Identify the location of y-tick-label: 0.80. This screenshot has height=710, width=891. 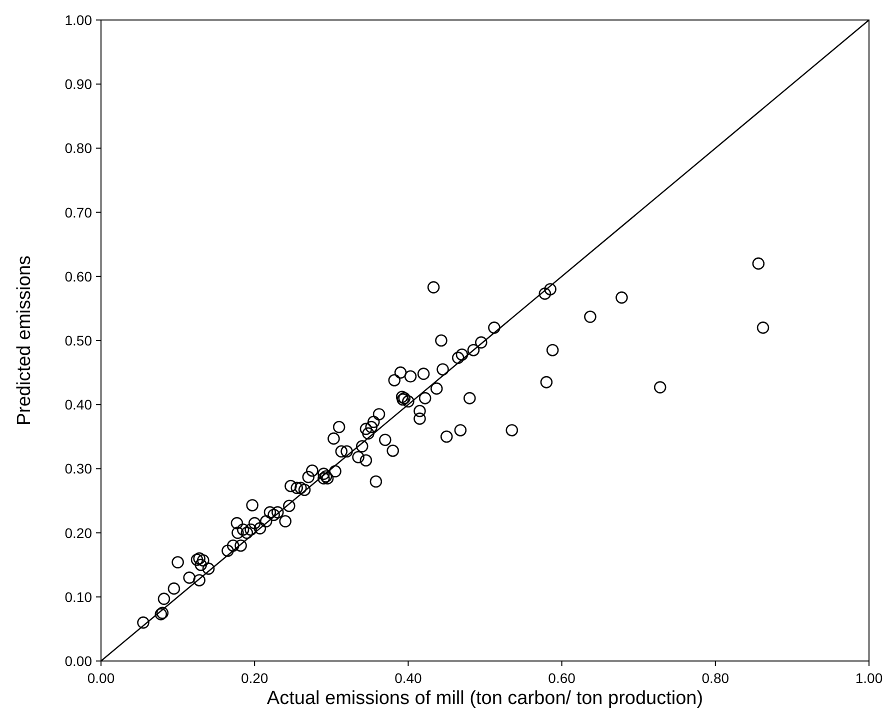
(78, 148).